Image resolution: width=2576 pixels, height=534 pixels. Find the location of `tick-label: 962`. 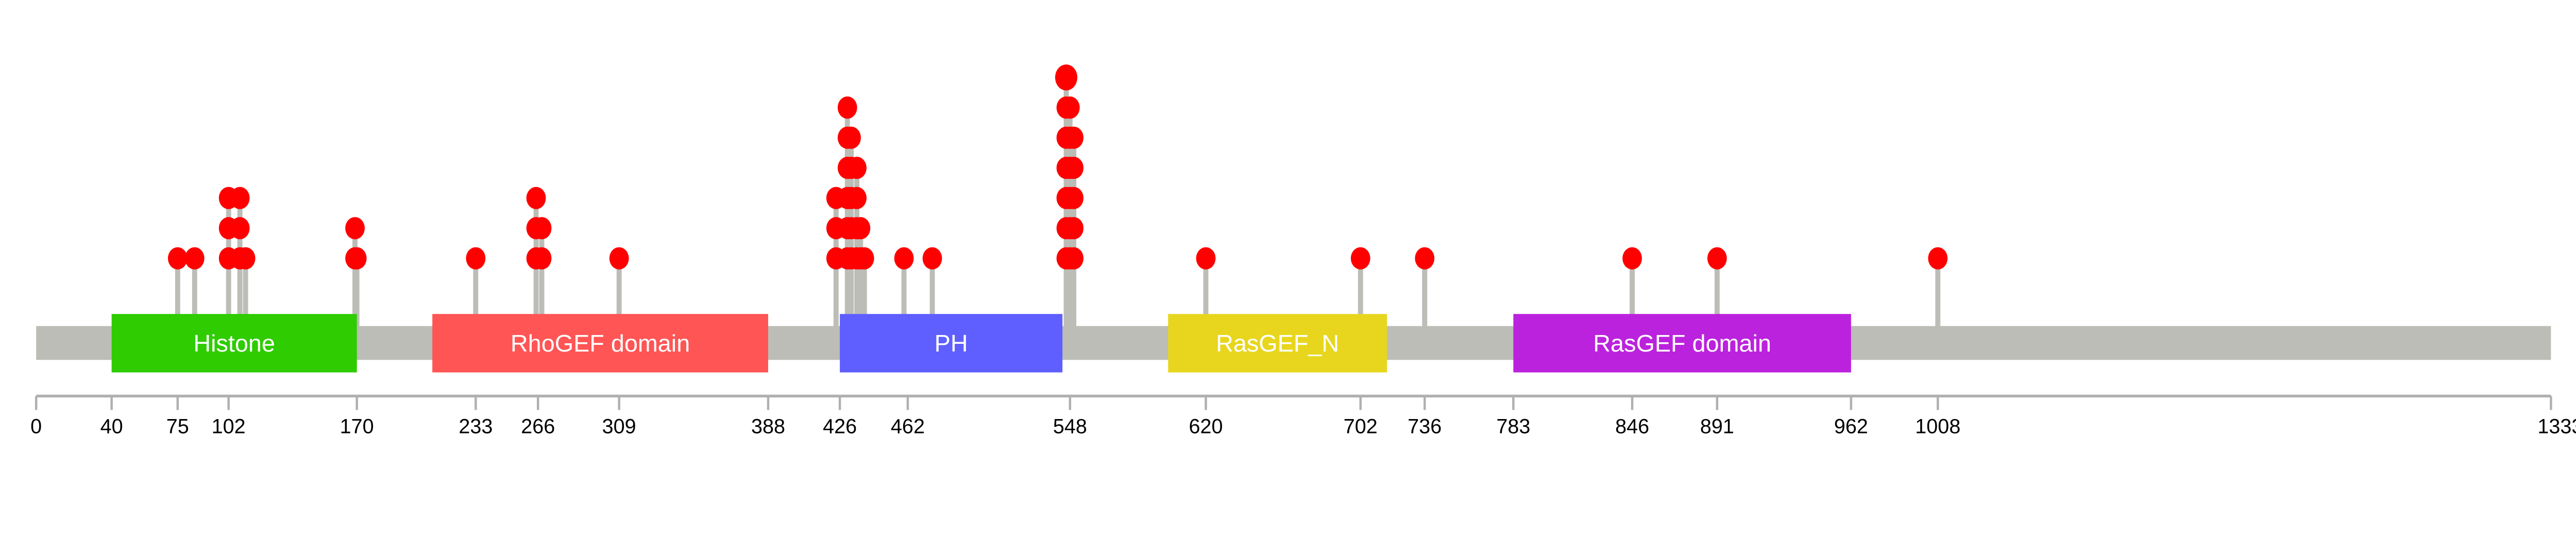

tick-label: 962 is located at coordinates (1851, 426).